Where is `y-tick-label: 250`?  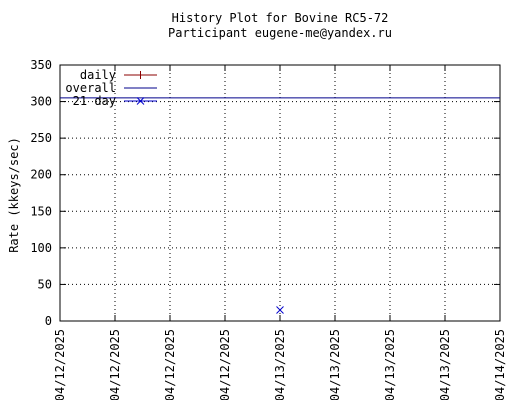 y-tick-label: 250 is located at coordinates (41, 138).